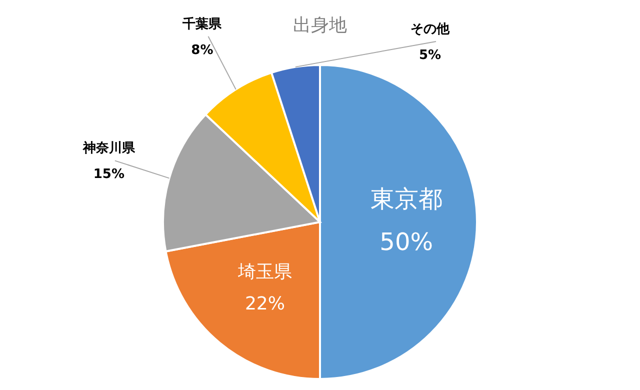  I want to click on data-label: 22%, so click(264, 304).